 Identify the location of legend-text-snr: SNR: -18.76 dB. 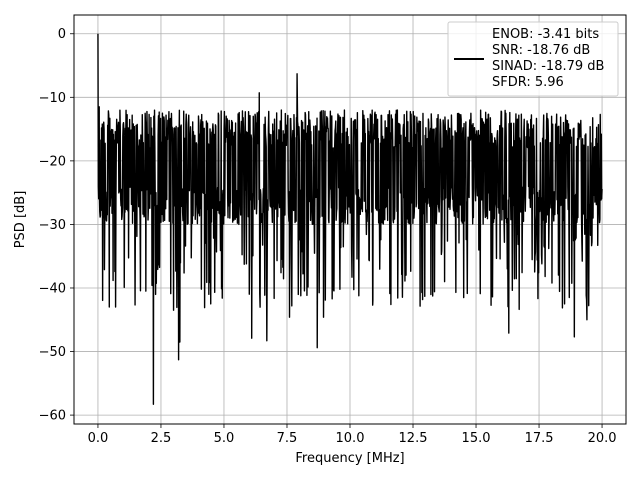
(541, 50).